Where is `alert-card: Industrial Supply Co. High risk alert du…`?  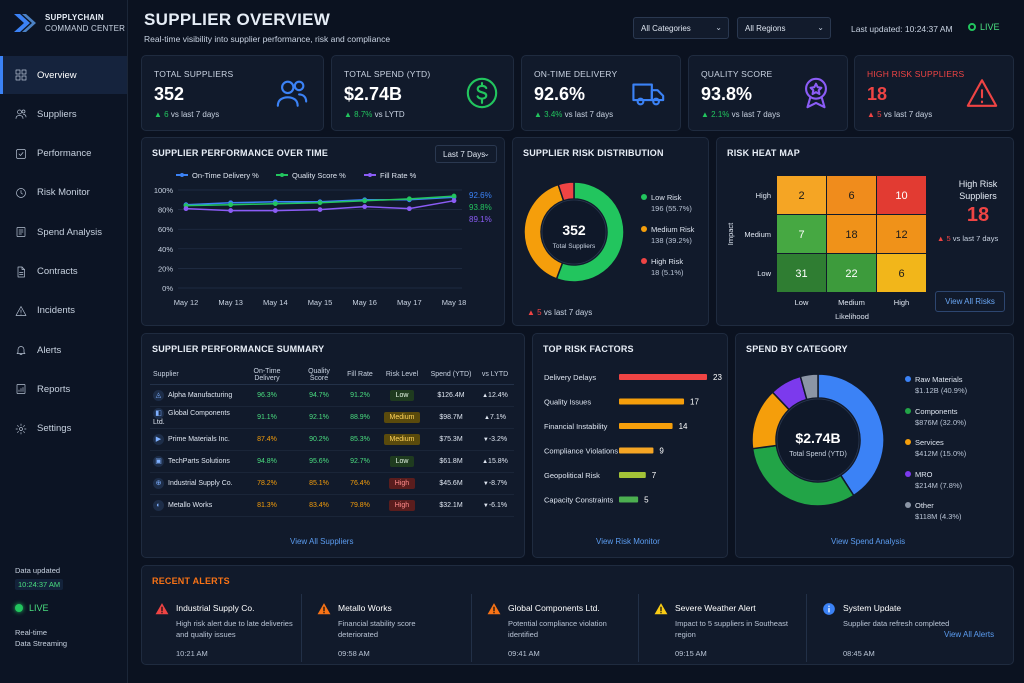 alert-card: Industrial Supply Co. High risk alert du… is located at coordinates (226, 628).